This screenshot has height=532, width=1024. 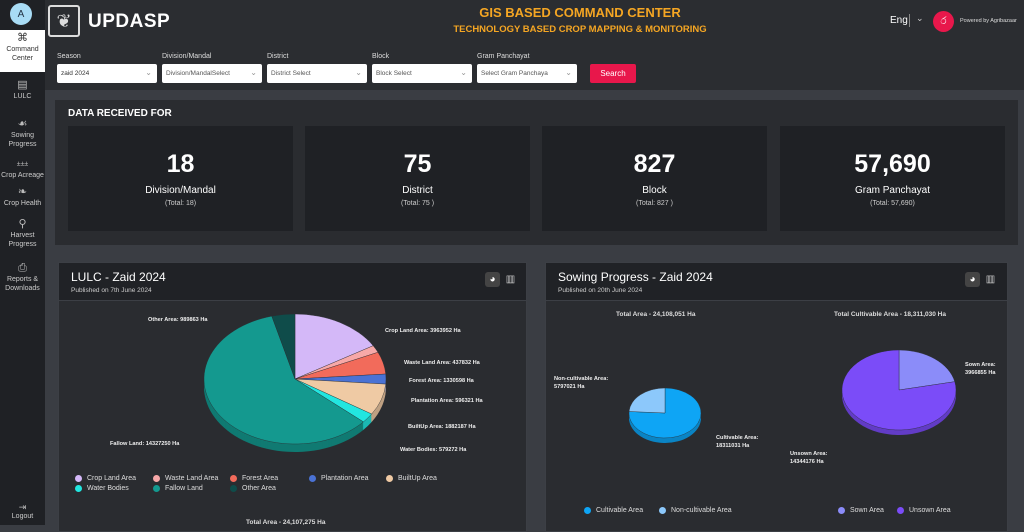 I want to click on sidebar-item-command-center: ⌘ Command Center, so click(x=22, y=51).